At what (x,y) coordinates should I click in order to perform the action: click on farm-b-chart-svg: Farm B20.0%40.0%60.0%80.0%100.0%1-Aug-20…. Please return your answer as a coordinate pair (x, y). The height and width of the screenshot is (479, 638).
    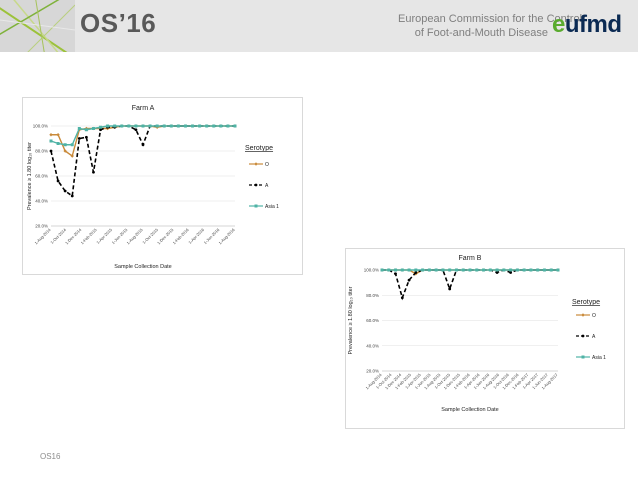
    Looking at the image, I should click on (477, 334).